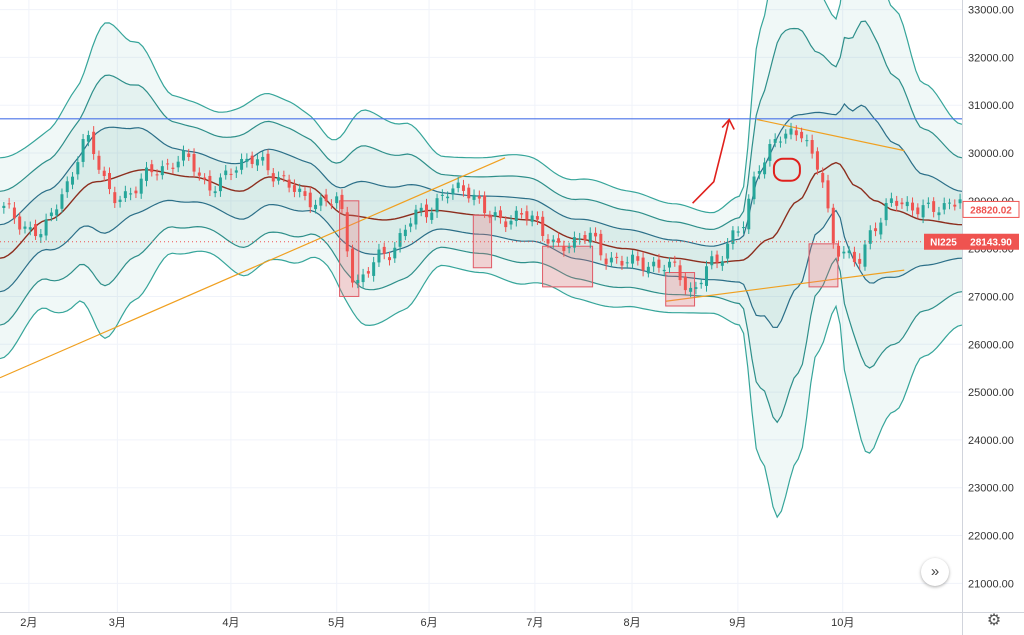 The width and height of the screenshot is (1024, 635). What do you see at coordinates (935, 572) in the screenshot?
I see `scroll-to-realtime-icon: »` at bounding box center [935, 572].